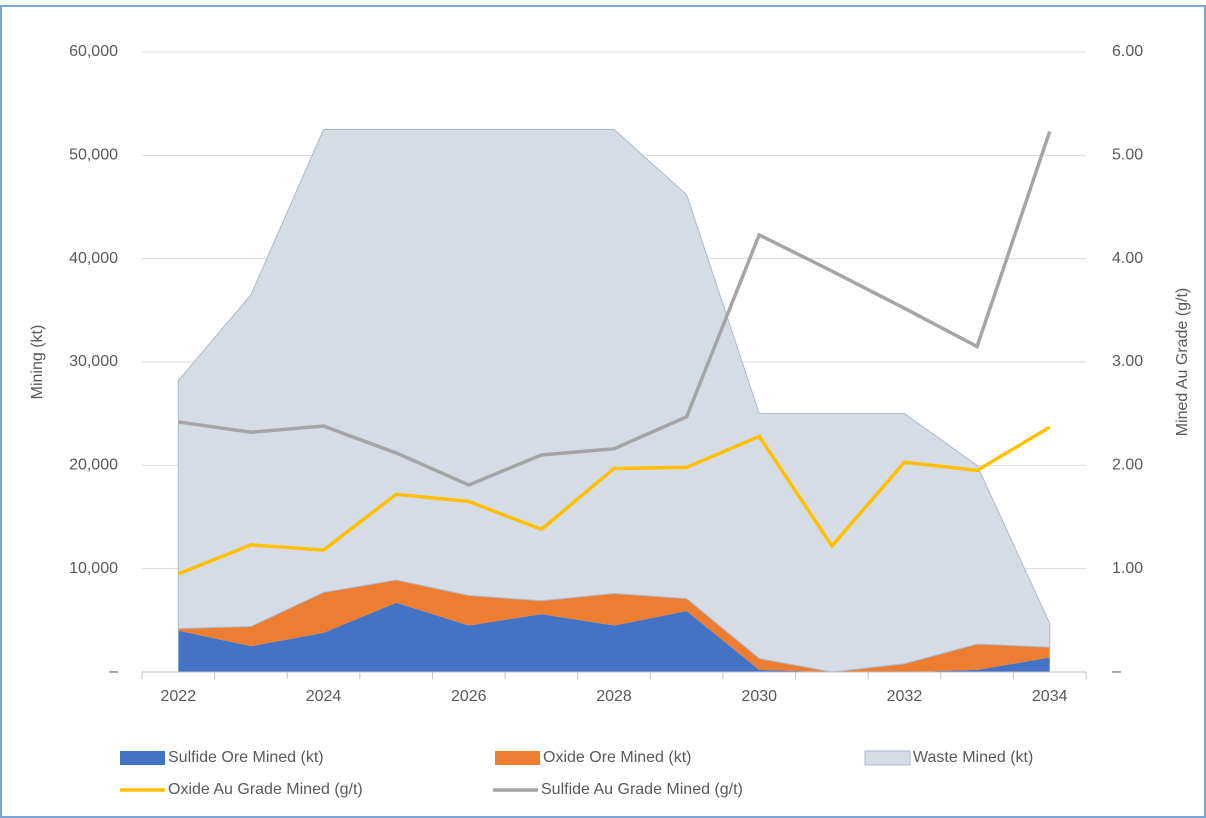 Image resolution: width=1206 pixels, height=818 pixels. Describe the element at coordinates (324, 696) in the screenshot. I see `x-tick-label: 2024` at that location.